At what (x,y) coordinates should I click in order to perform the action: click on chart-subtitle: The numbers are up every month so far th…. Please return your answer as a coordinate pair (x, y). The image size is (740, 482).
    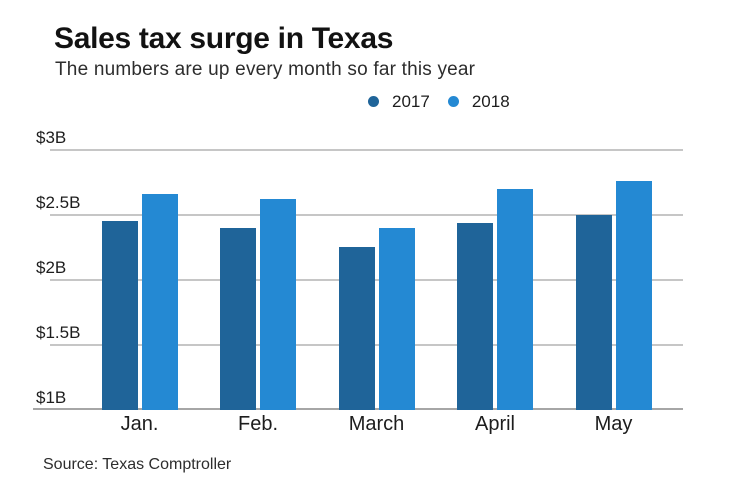
    Looking at the image, I should click on (265, 69).